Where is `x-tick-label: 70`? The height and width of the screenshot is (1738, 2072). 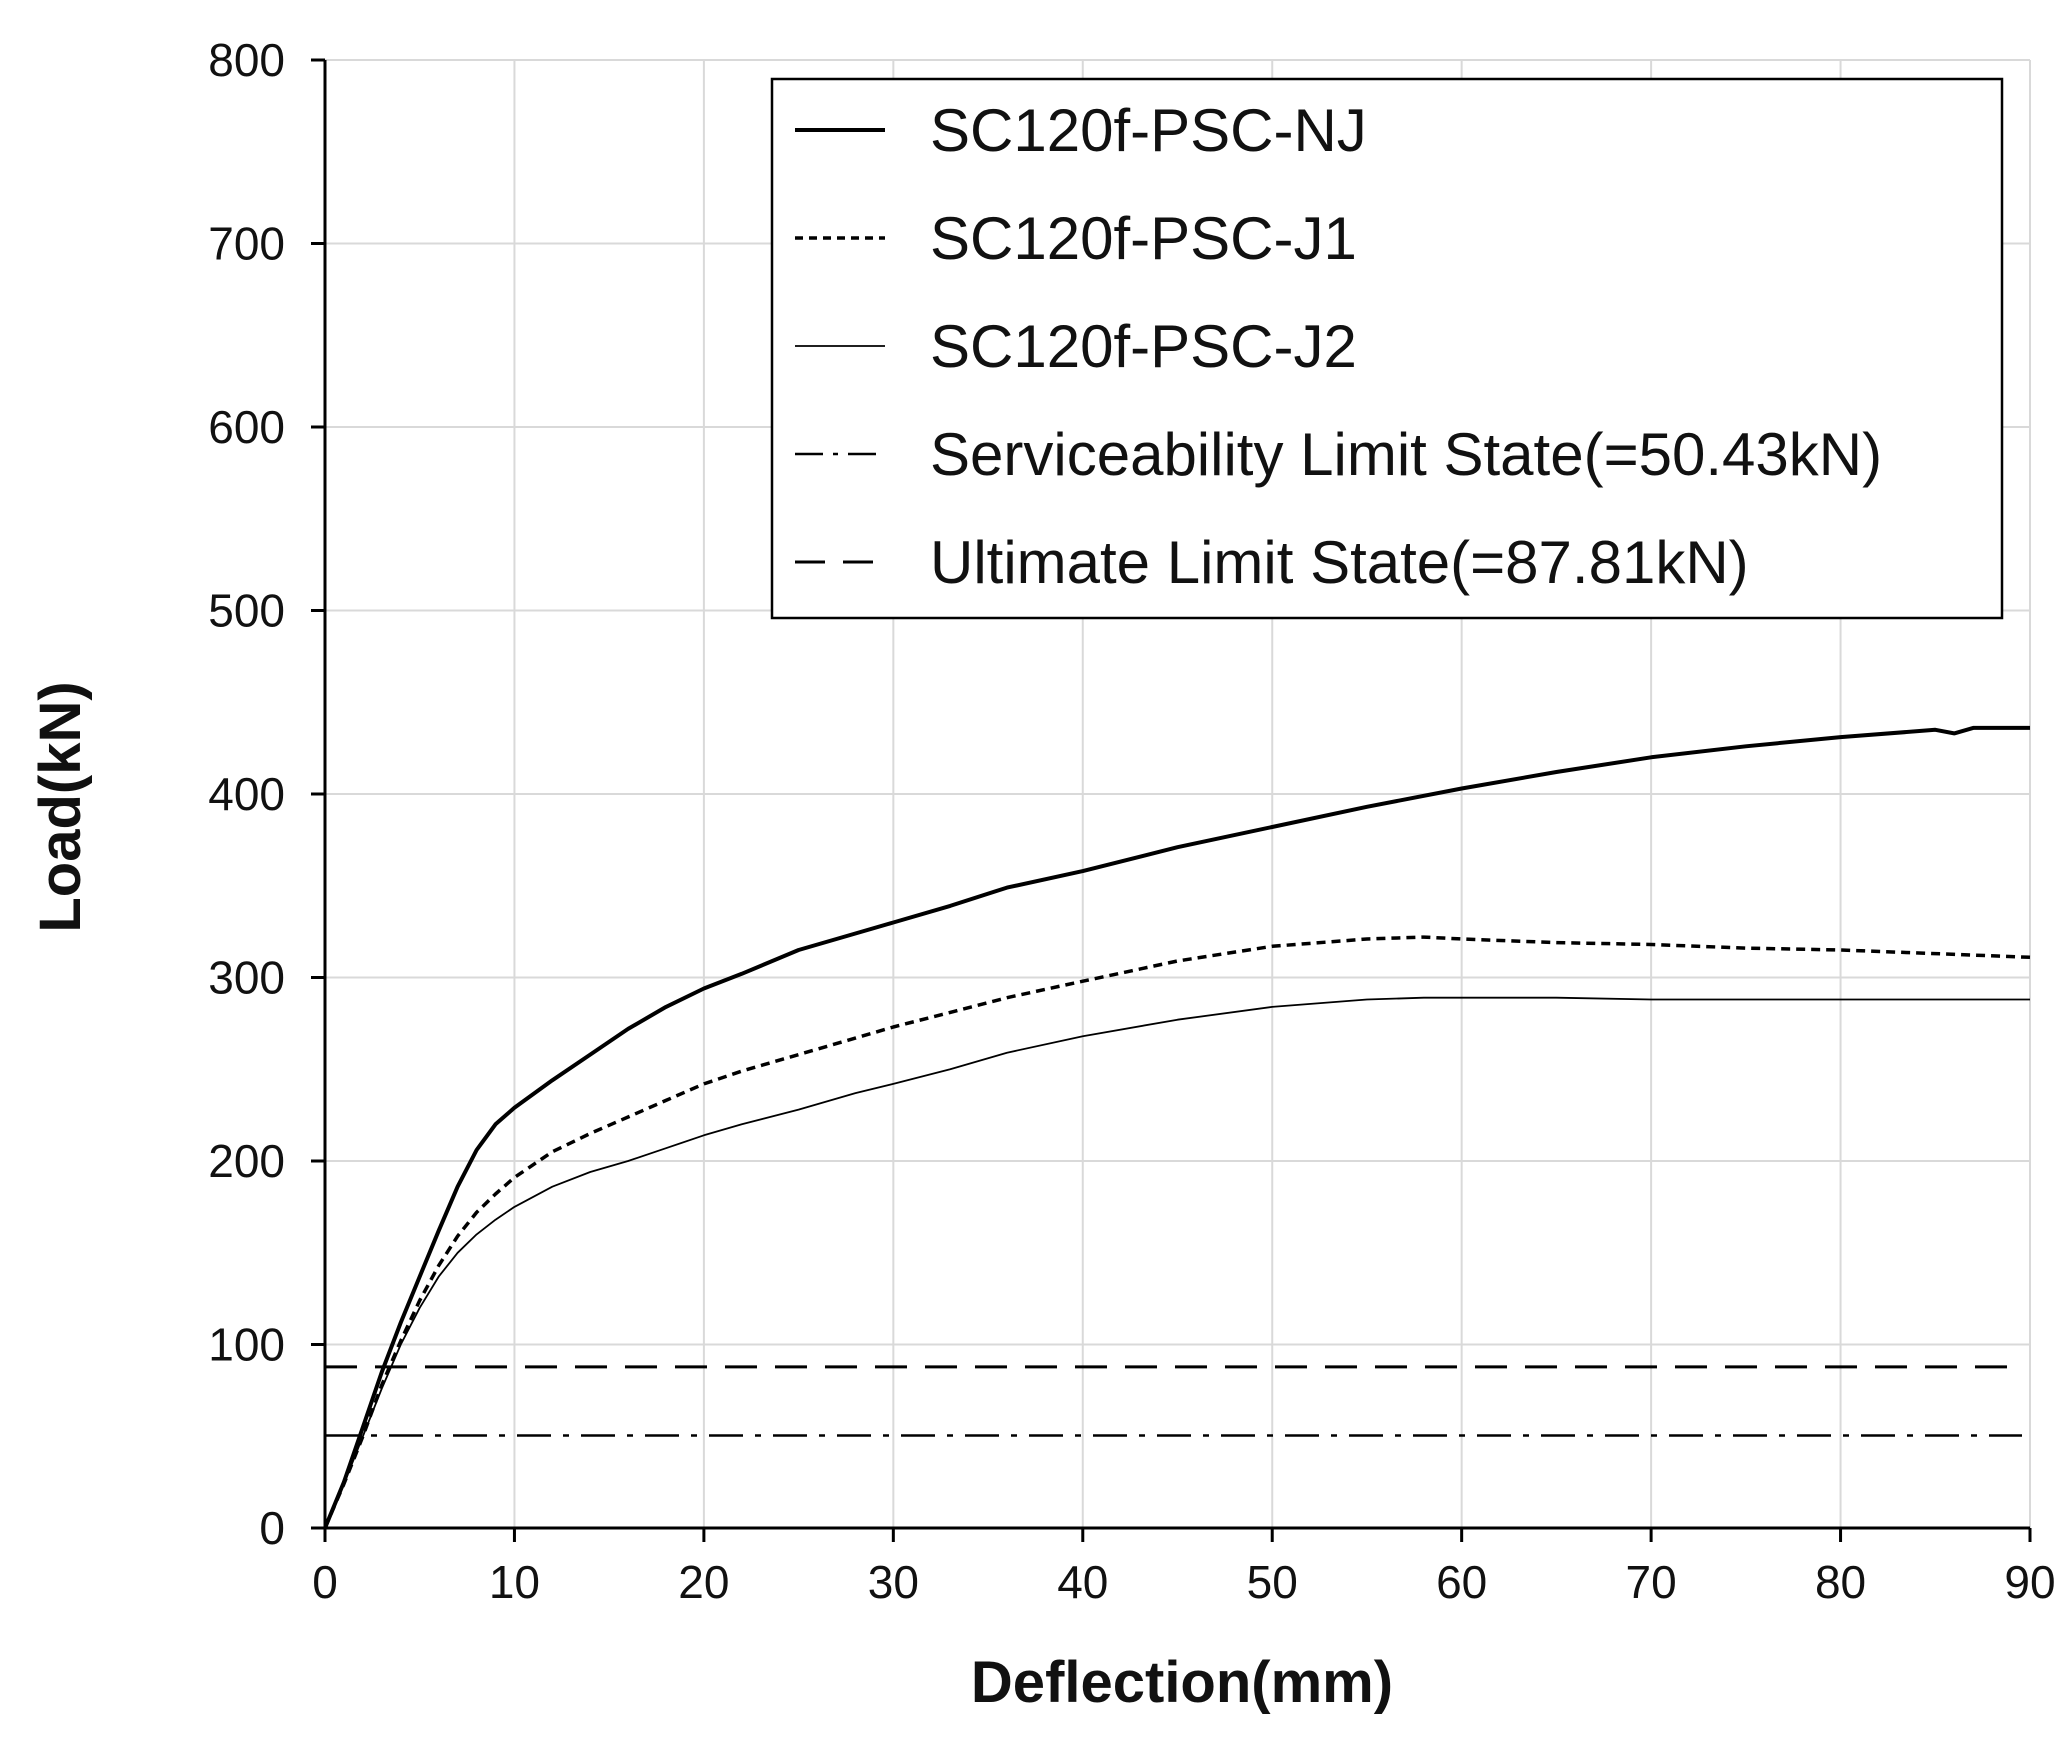 x-tick-label: 70 is located at coordinates (1651, 1582).